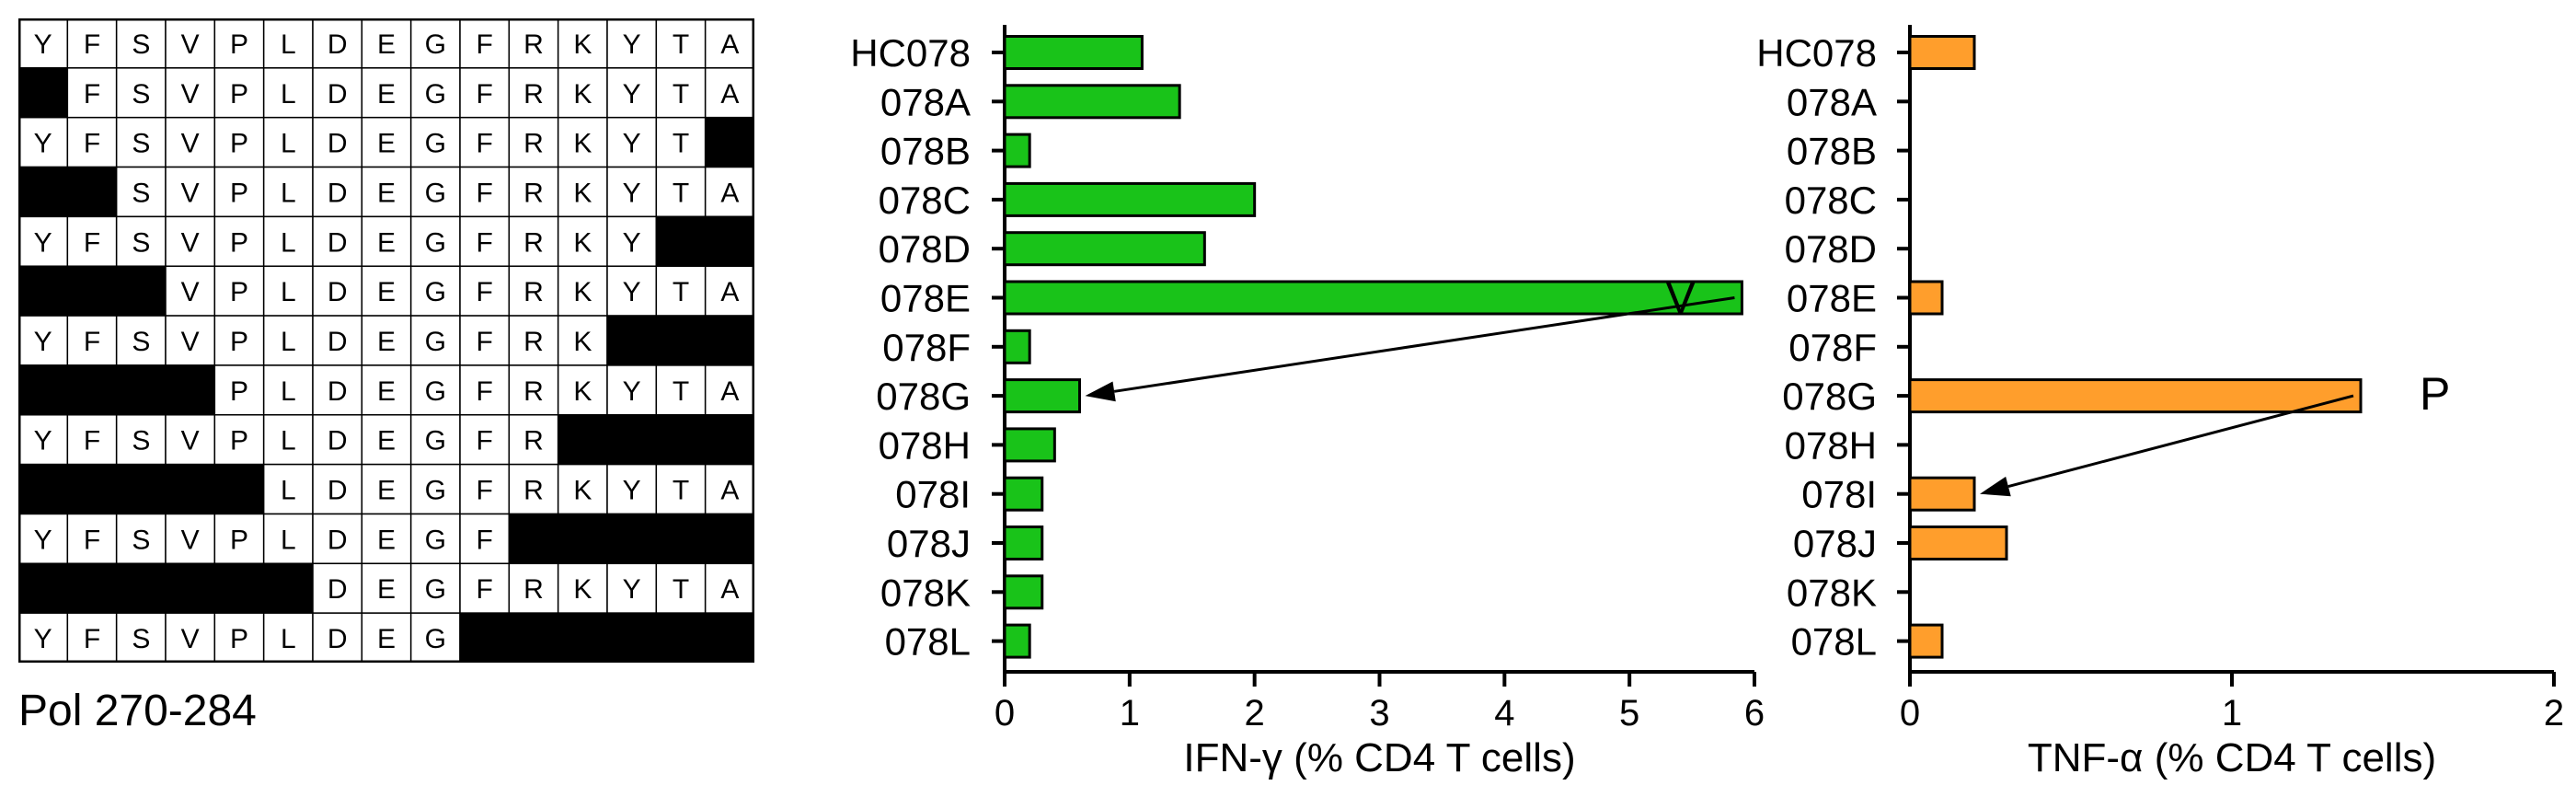 This screenshot has height=797, width=2576. I want to click on category-label: 078G, so click(1829, 396).